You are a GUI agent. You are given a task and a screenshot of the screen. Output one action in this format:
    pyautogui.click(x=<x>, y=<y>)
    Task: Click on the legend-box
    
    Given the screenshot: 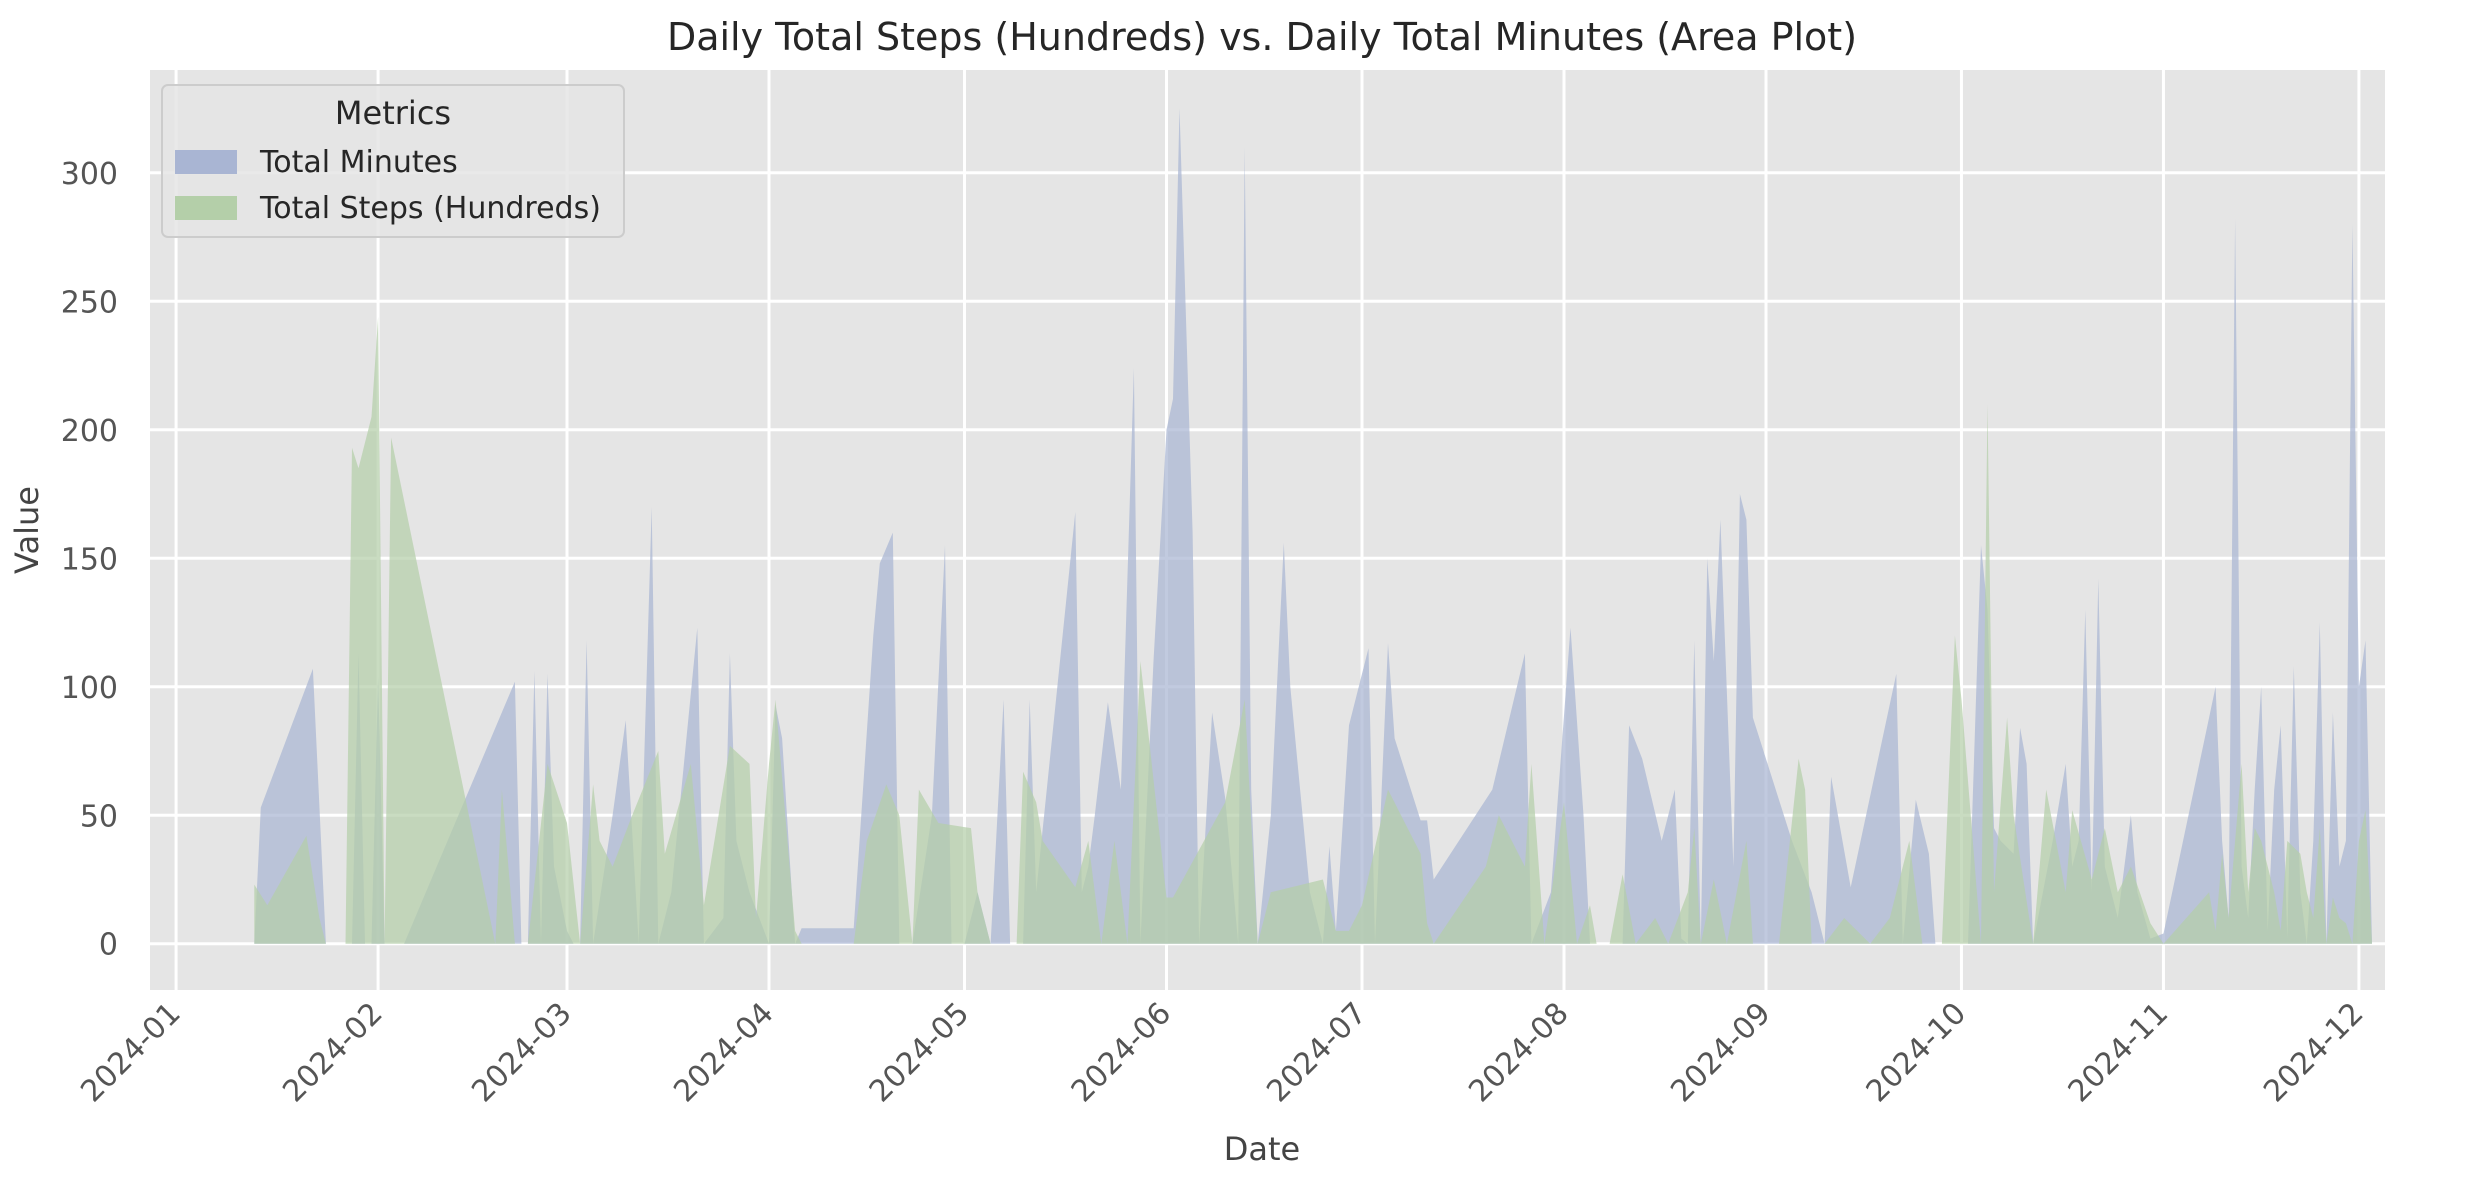 What is the action you would take?
    pyautogui.click(x=393, y=161)
    